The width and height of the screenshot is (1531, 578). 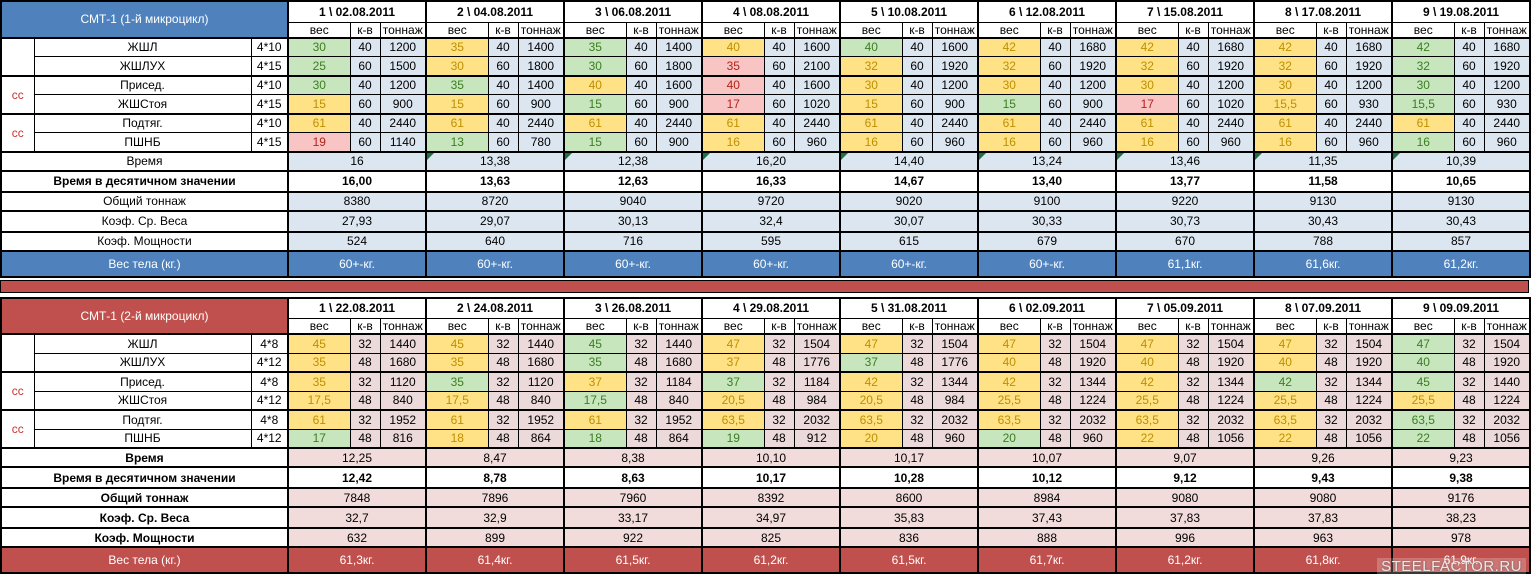 I want to click on summary-label: Коэф. Ср. Веса, so click(x=144, y=517).